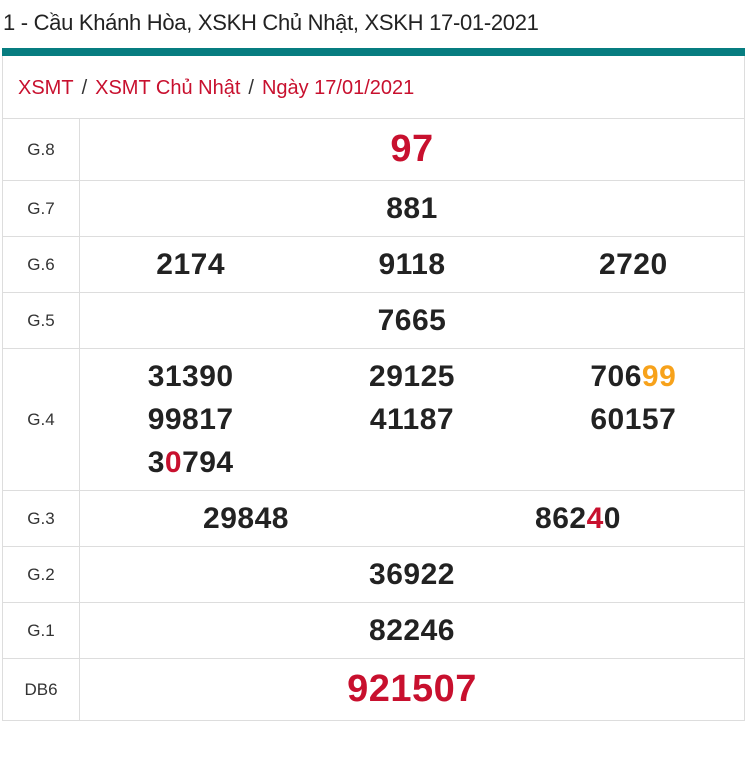  I want to click on prize-number: 9118, so click(411, 264).